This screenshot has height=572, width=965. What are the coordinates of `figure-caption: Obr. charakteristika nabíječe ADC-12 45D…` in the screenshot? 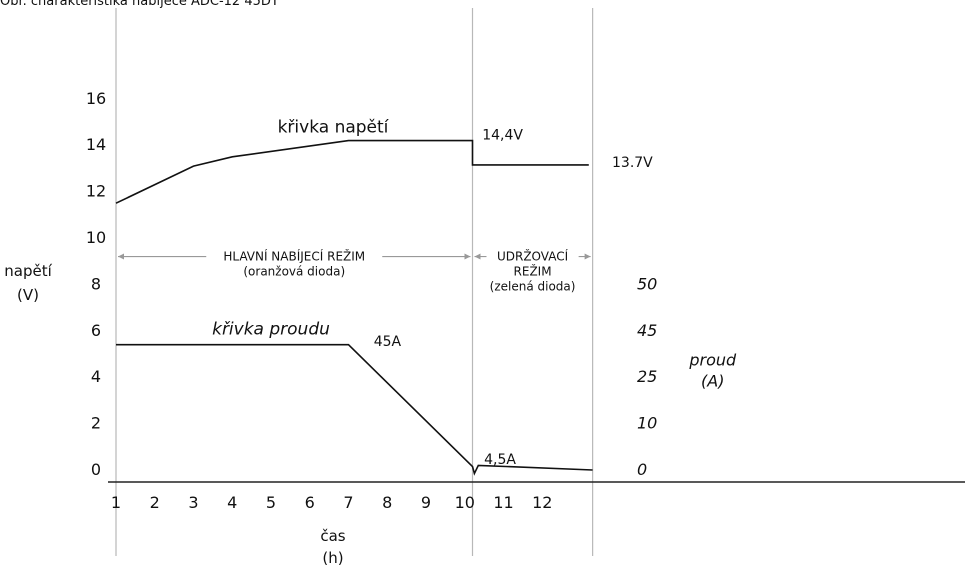 It's located at (139, 4).